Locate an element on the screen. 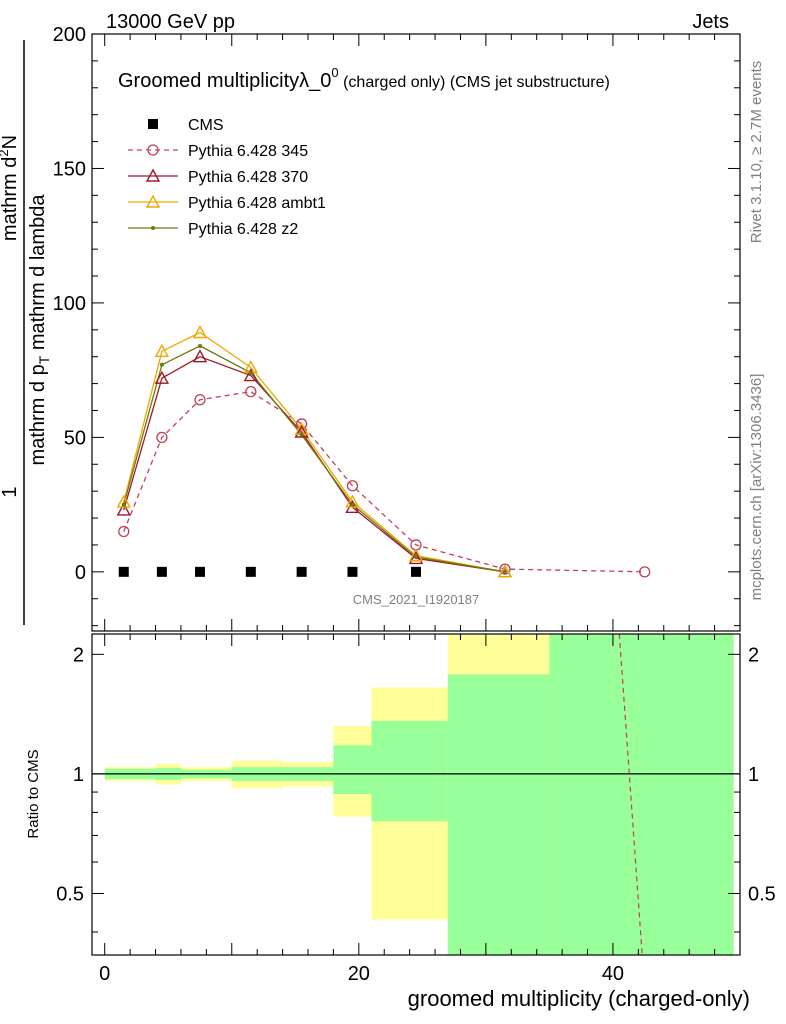 Image resolution: width=786 pixels, height=1024 pixels. ratio-ytick-label: 0.5 is located at coordinates (70, 894).